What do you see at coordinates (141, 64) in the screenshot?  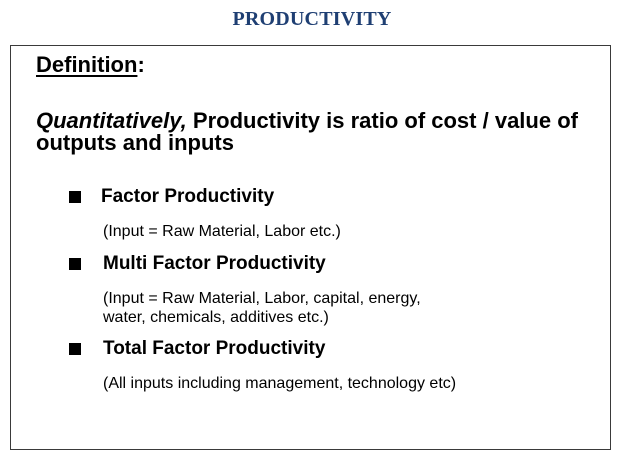 I see `definition-heading-colon: :` at bounding box center [141, 64].